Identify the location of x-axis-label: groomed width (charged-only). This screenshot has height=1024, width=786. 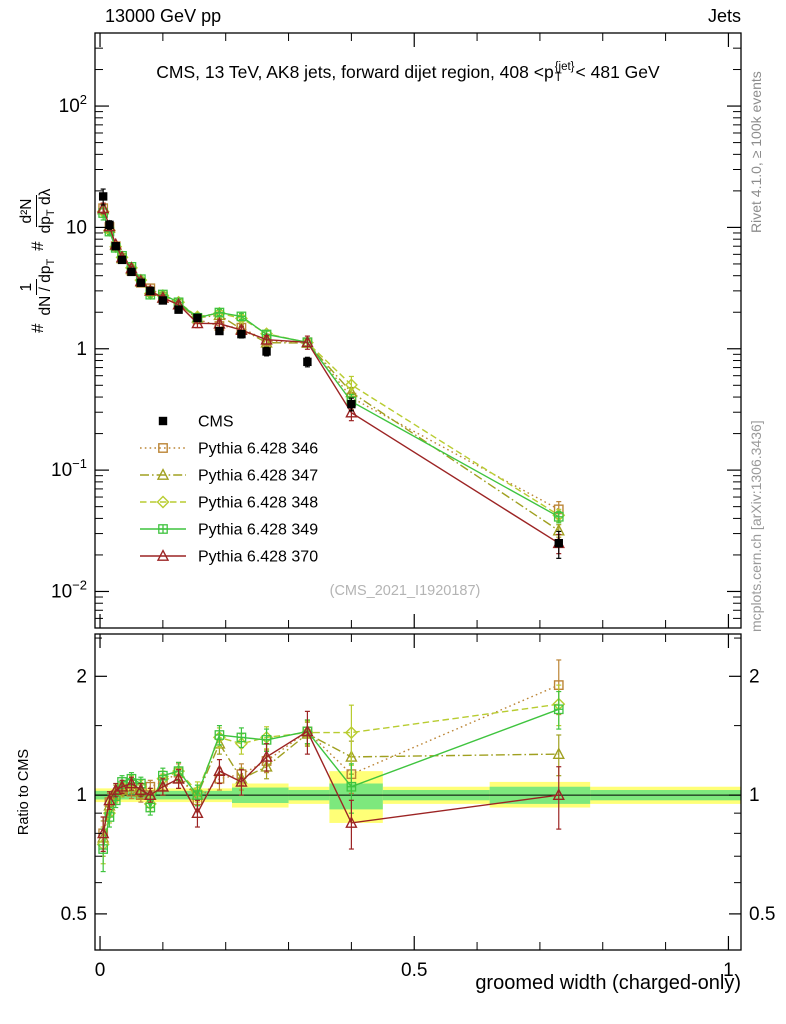
(608, 983).